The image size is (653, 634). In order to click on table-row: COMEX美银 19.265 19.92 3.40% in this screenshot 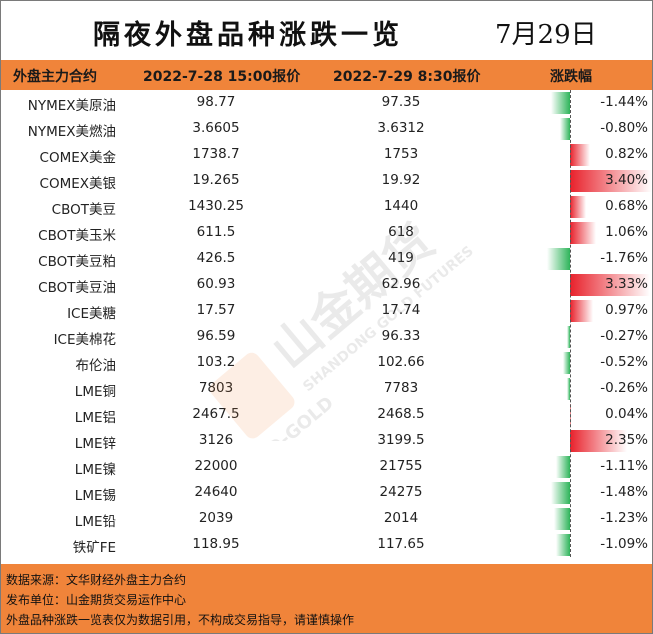, I will do `click(326, 181)`.